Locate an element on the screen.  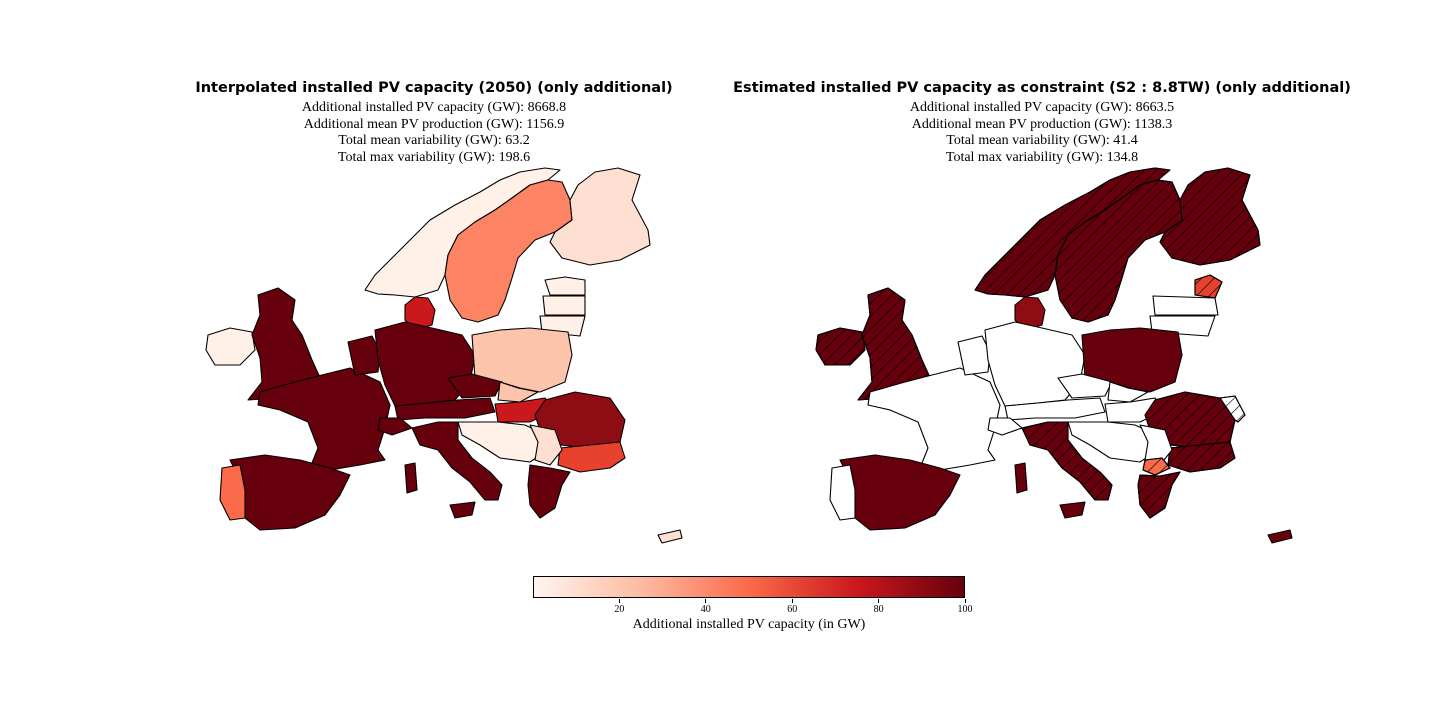
map-serbia is located at coordinates (546, 445).